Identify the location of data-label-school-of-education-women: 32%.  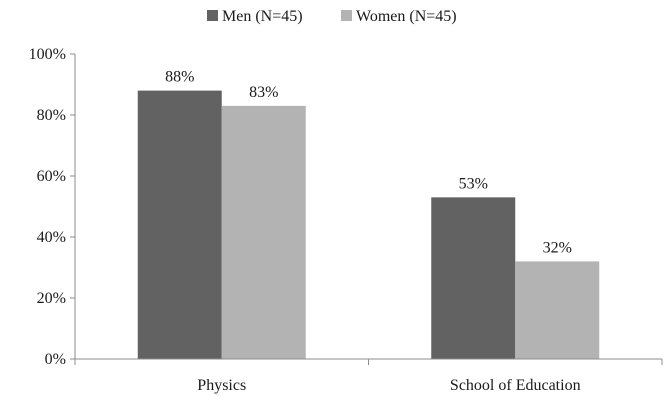
(557, 247).